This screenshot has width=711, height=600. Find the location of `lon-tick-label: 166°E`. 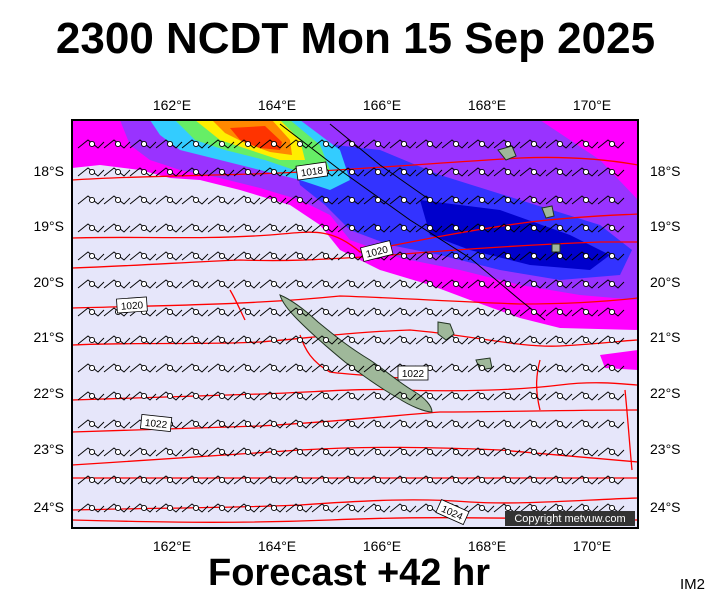

lon-tick-label: 166°E is located at coordinates (382, 105).